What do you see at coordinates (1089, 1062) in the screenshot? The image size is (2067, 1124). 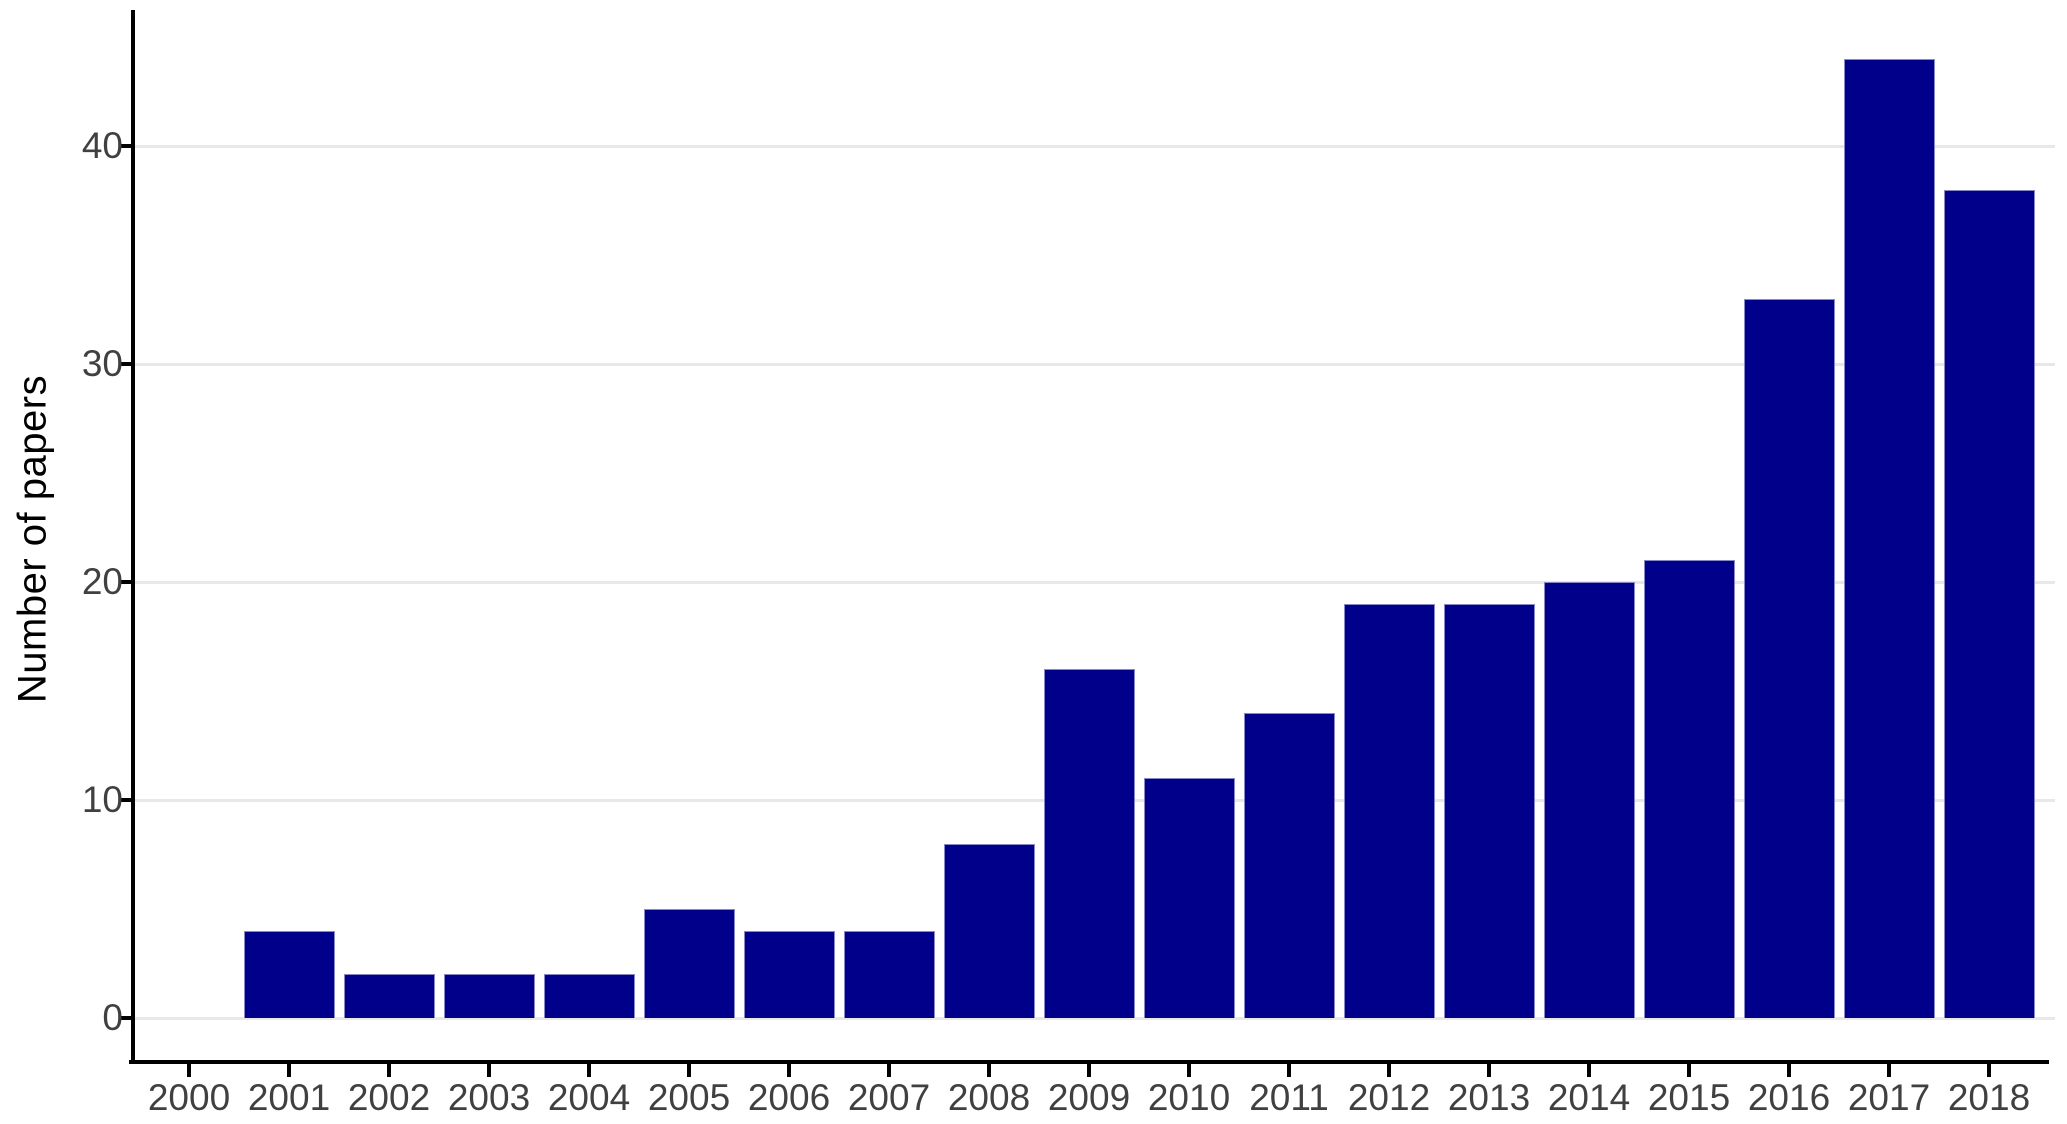 I see `x-axis-line` at bounding box center [1089, 1062].